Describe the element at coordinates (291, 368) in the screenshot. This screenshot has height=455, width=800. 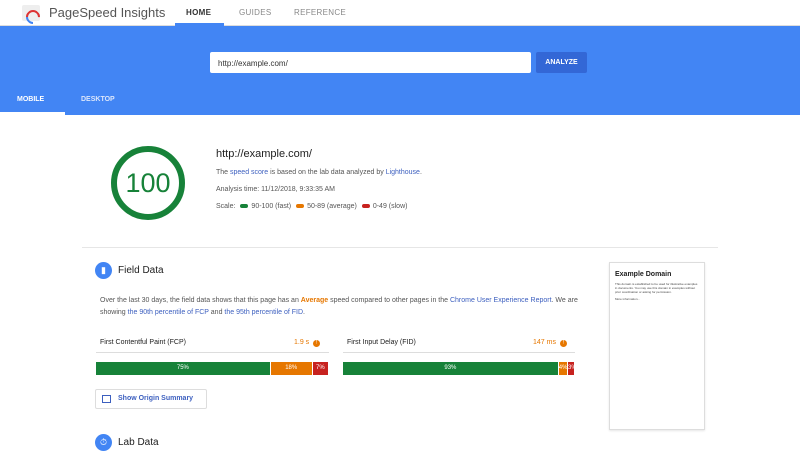
I see `distribution-segment-average: 18%` at that location.